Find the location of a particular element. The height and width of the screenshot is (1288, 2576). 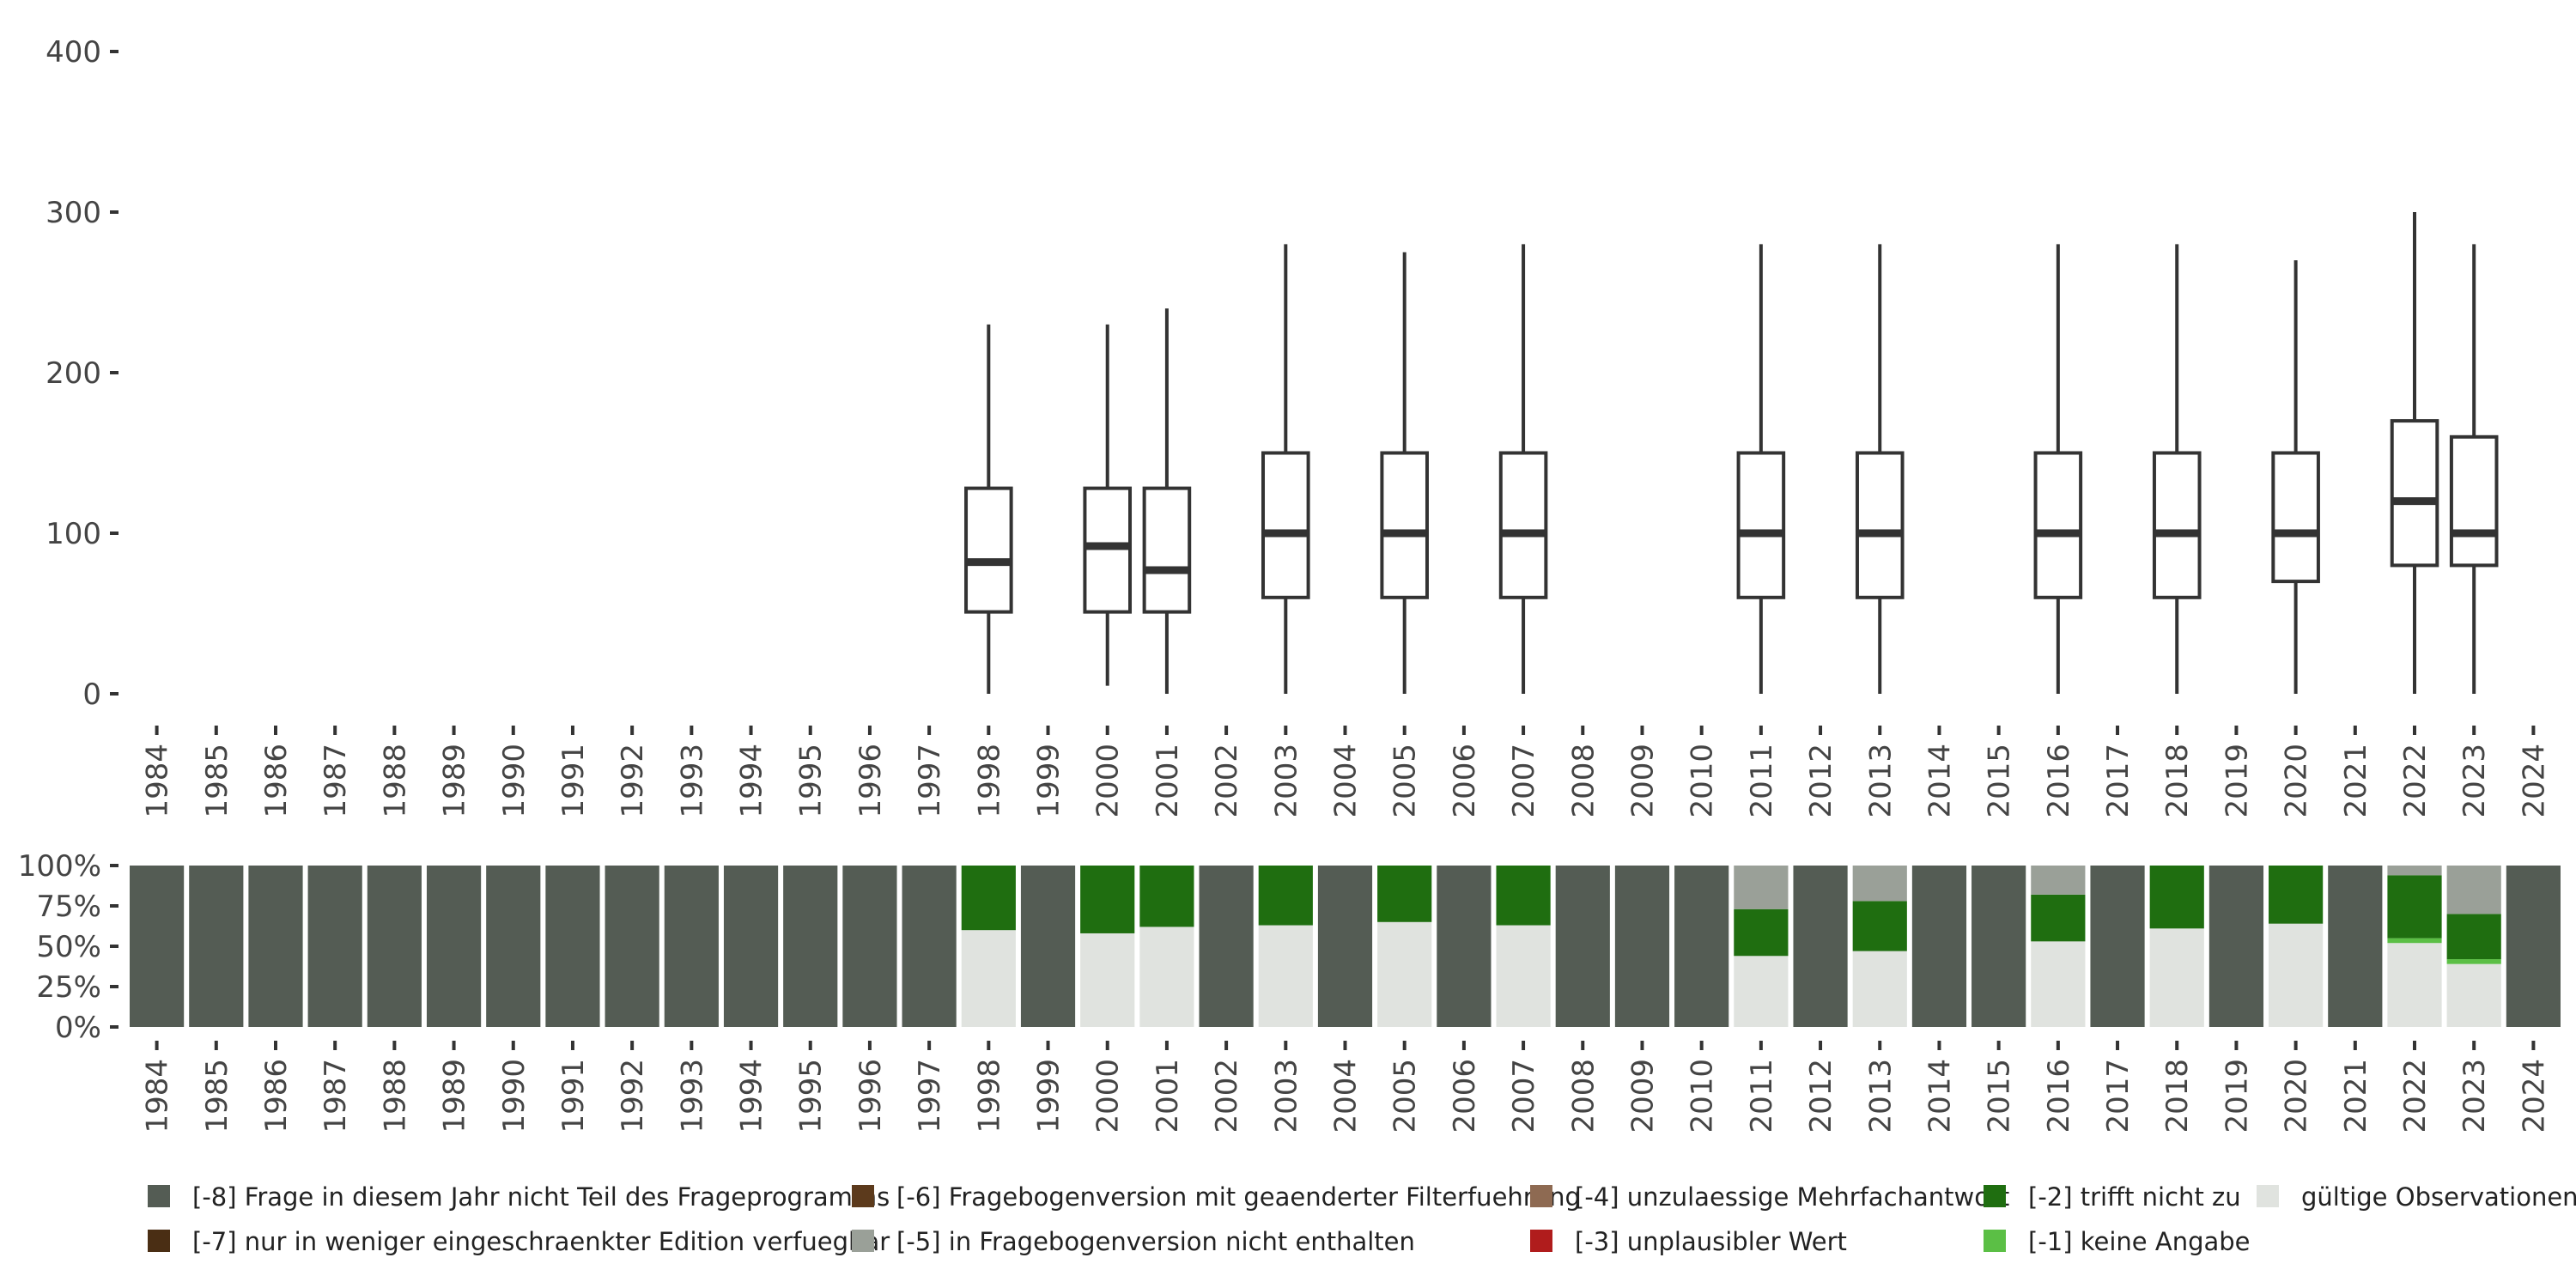

y-tick-label: 200 is located at coordinates (74, 374).